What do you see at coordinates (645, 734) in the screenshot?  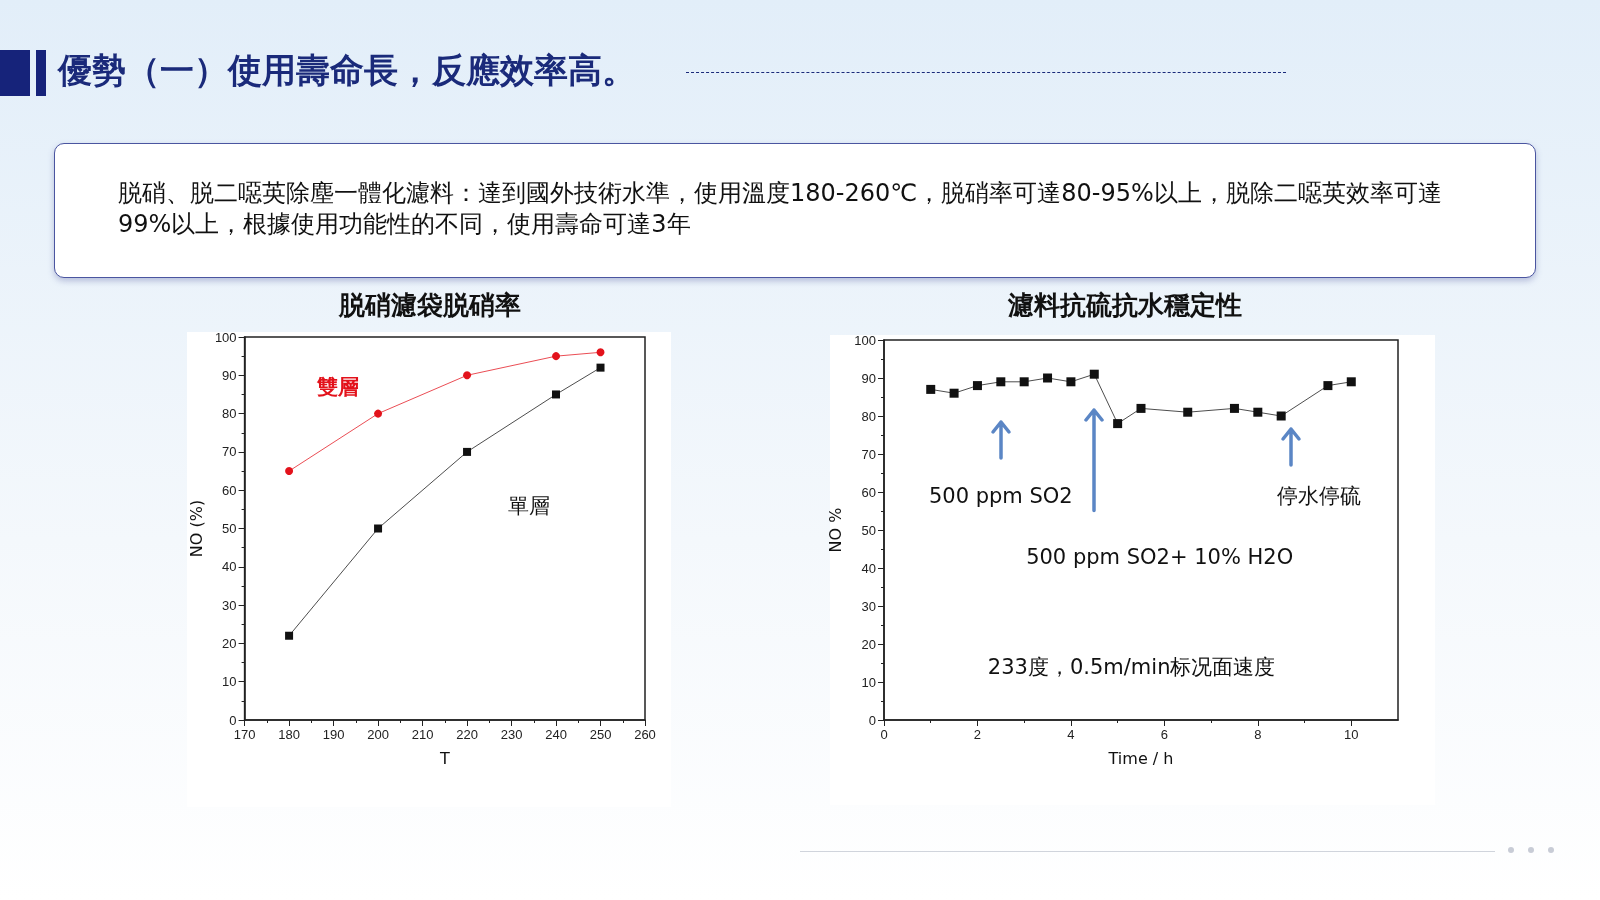 I see `x-tick-label: 260` at bounding box center [645, 734].